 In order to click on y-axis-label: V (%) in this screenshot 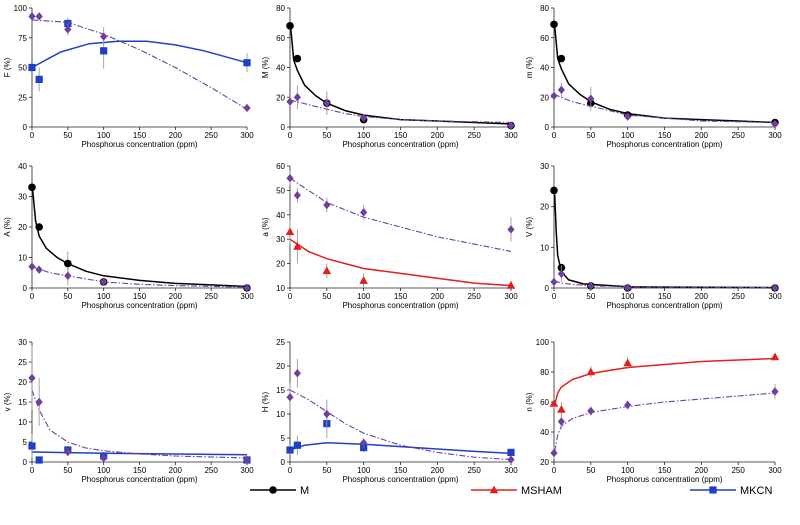, I will do `click(529, 227)`.